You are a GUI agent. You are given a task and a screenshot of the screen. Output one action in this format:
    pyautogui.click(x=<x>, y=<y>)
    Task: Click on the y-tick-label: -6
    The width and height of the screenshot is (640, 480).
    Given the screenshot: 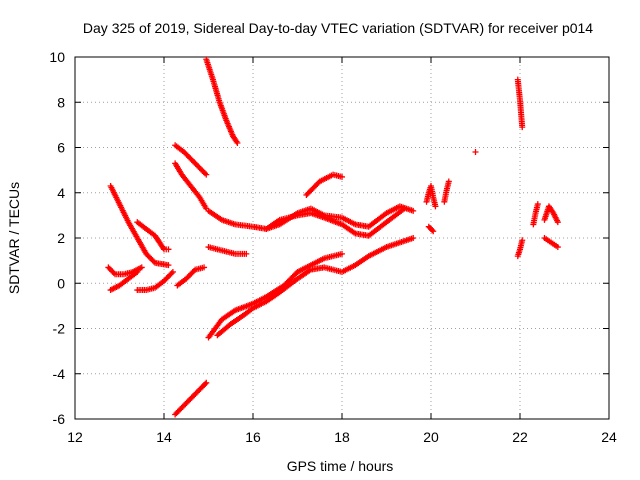 What is the action you would take?
    pyautogui.click(x=59, y=419)
    